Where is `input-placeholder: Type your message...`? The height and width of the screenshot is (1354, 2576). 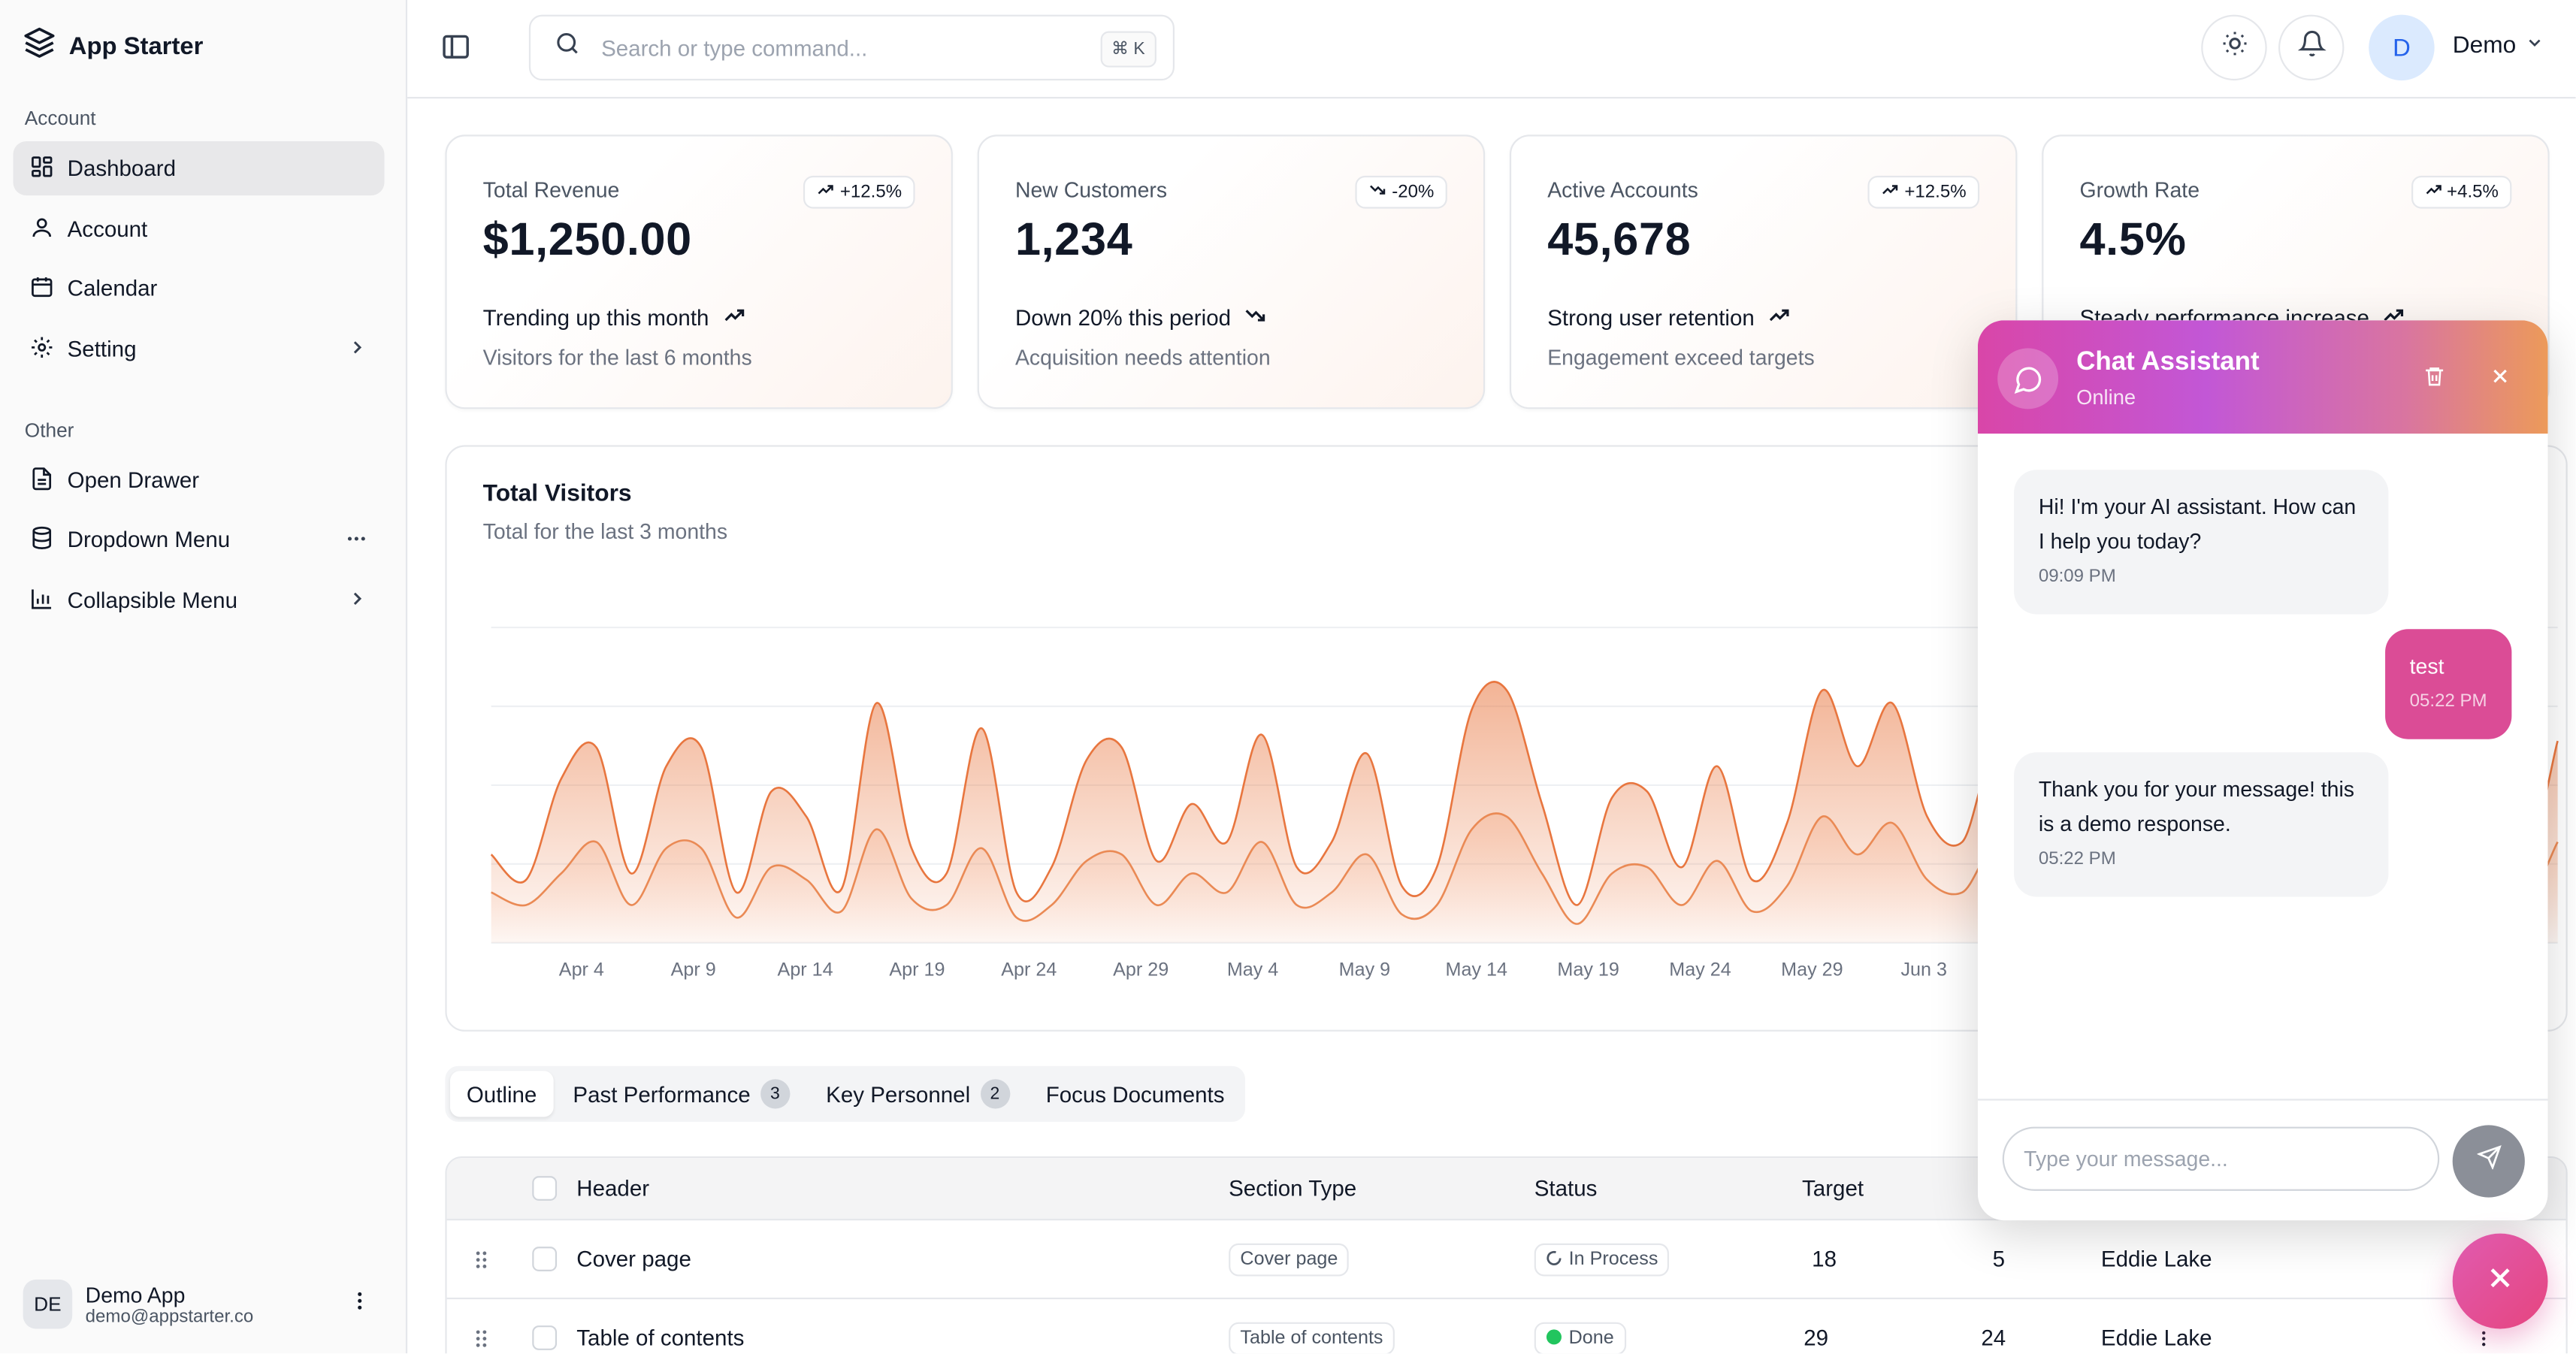 input-placeholder: Type your message... is located at coordinates (2126, 1158).